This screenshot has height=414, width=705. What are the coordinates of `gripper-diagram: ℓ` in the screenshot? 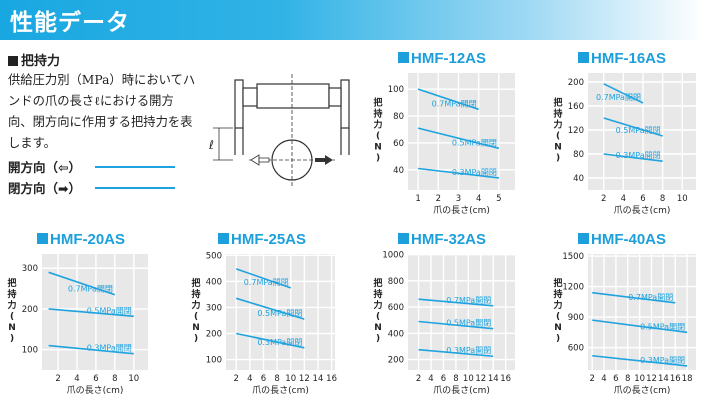 It's located at (279, 131).